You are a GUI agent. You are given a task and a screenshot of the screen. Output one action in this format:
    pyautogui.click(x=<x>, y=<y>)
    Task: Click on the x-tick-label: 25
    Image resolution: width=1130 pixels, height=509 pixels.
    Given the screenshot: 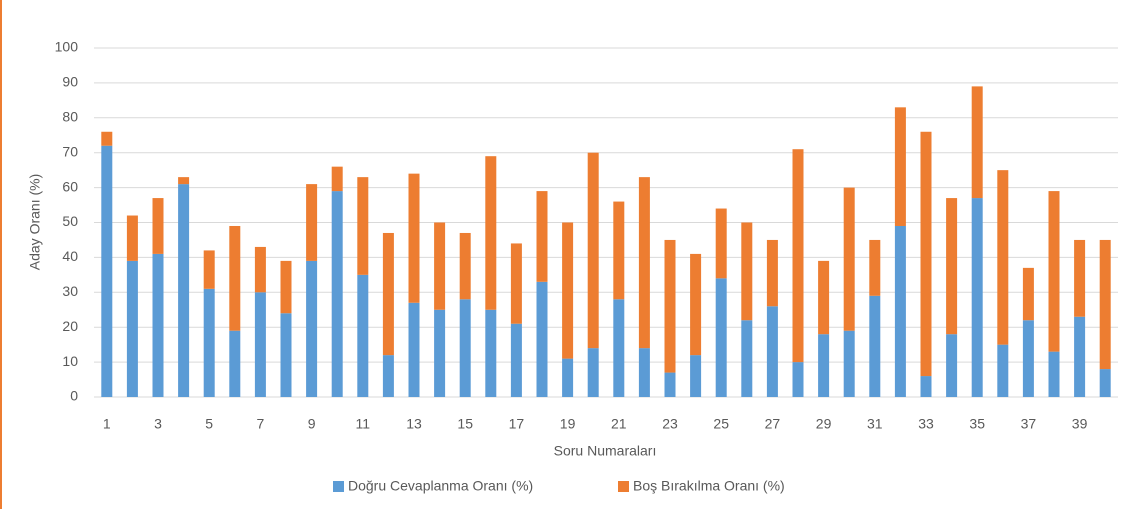 What is the action you would take?
    pyautogui.click(x=721, y=424)
    